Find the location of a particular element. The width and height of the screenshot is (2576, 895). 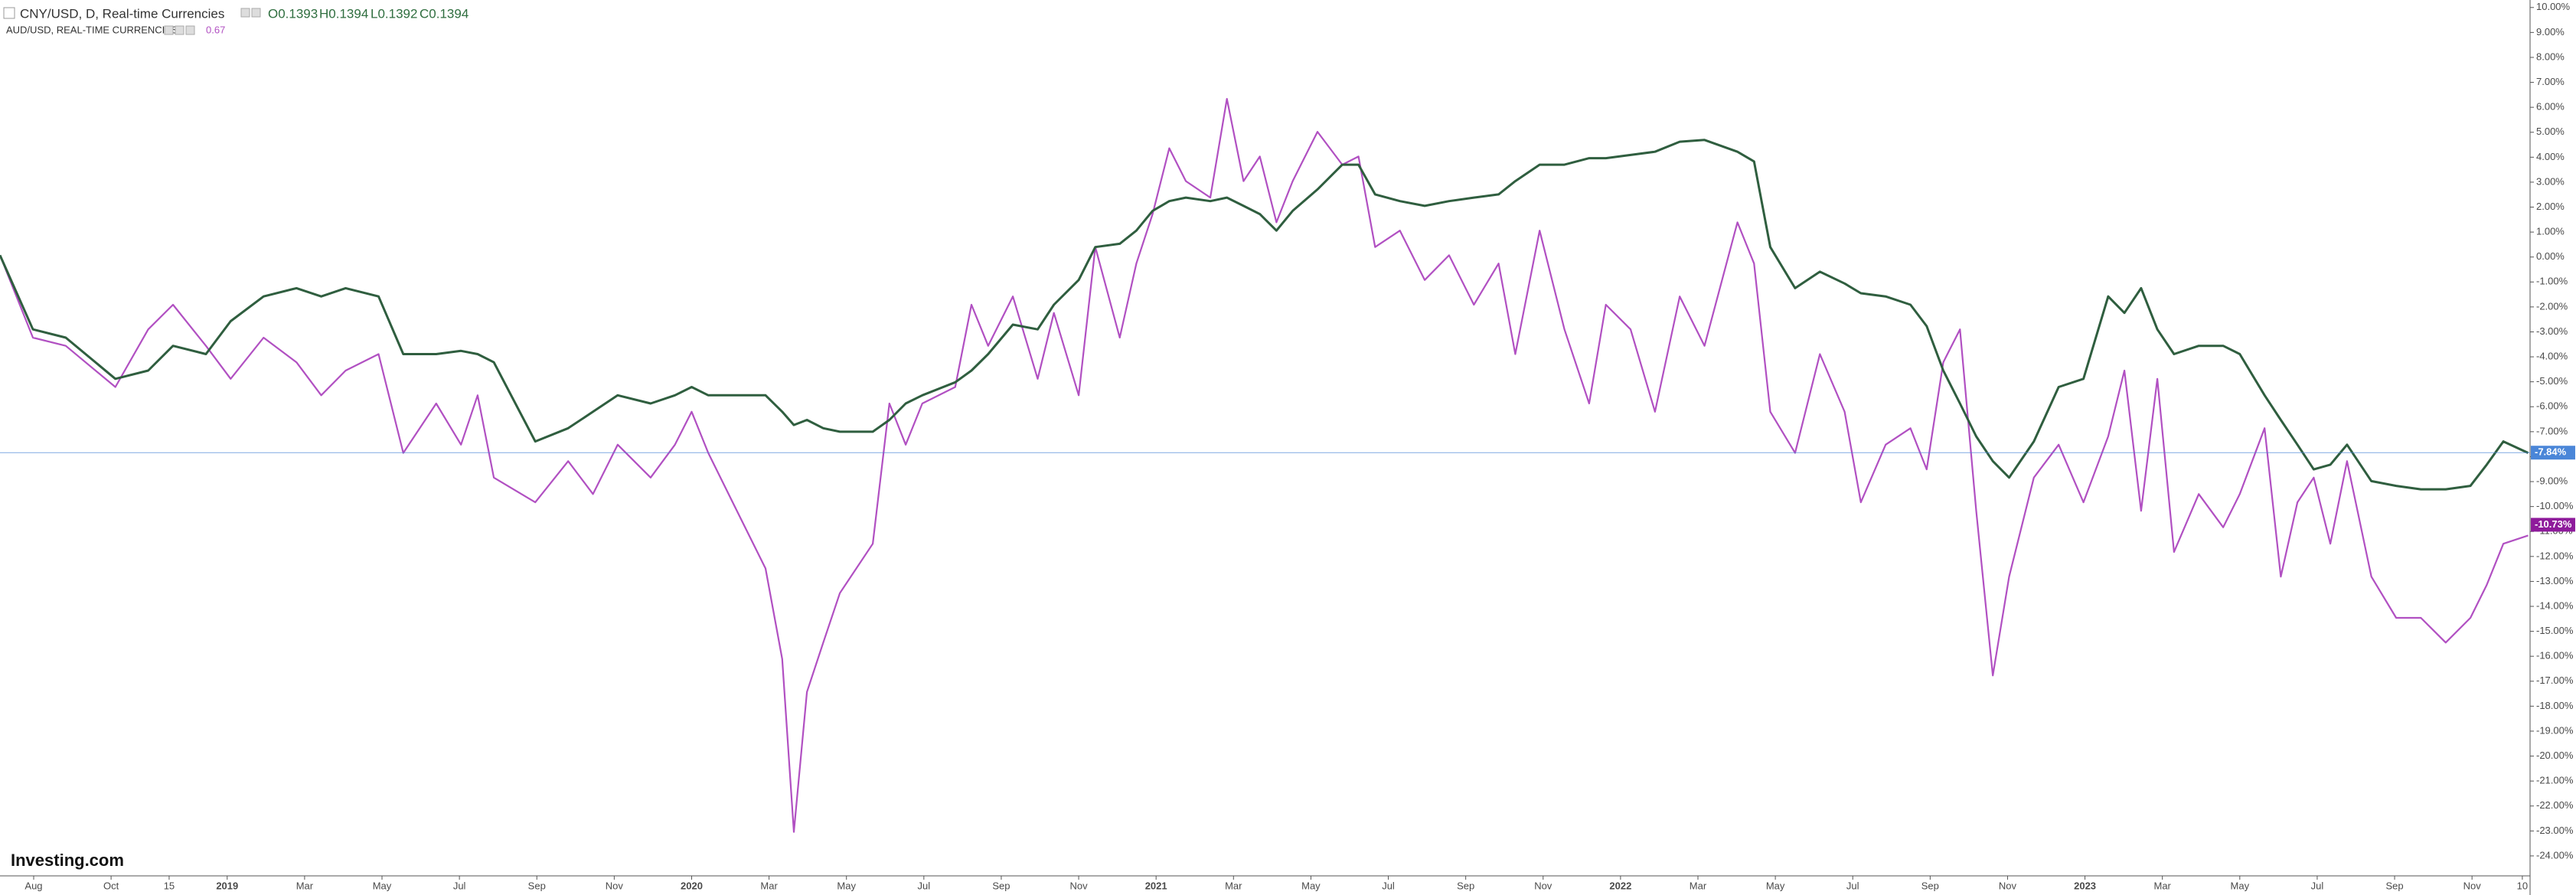

last-value-label: -10.73% is located at coordinates (2553, 524).